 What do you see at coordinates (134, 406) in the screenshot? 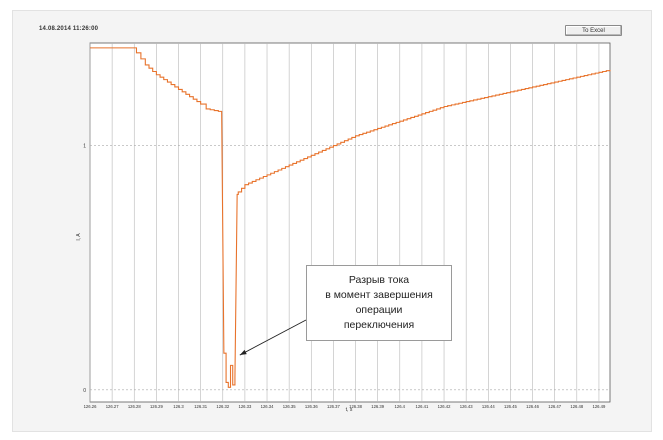
I see `x-tick-label: 126.28` at bounding box center [134, 406].